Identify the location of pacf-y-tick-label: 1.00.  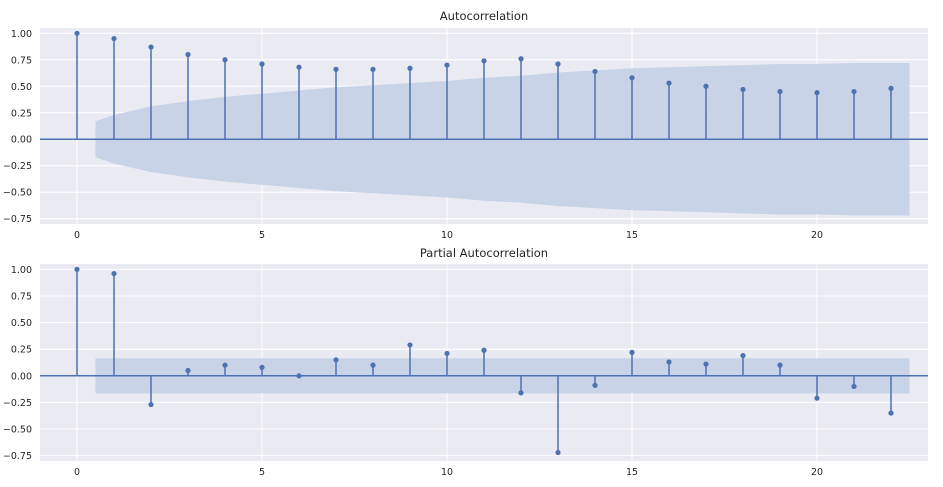
(21, 270).